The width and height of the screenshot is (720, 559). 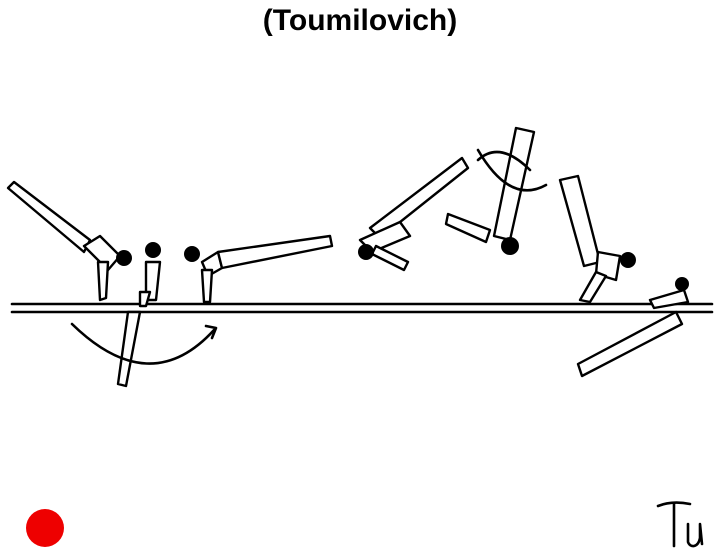 What do you see at coordinates (144, 343) in the screenshot?
I see `rotation-arrow` at bounding box center [144, 343].